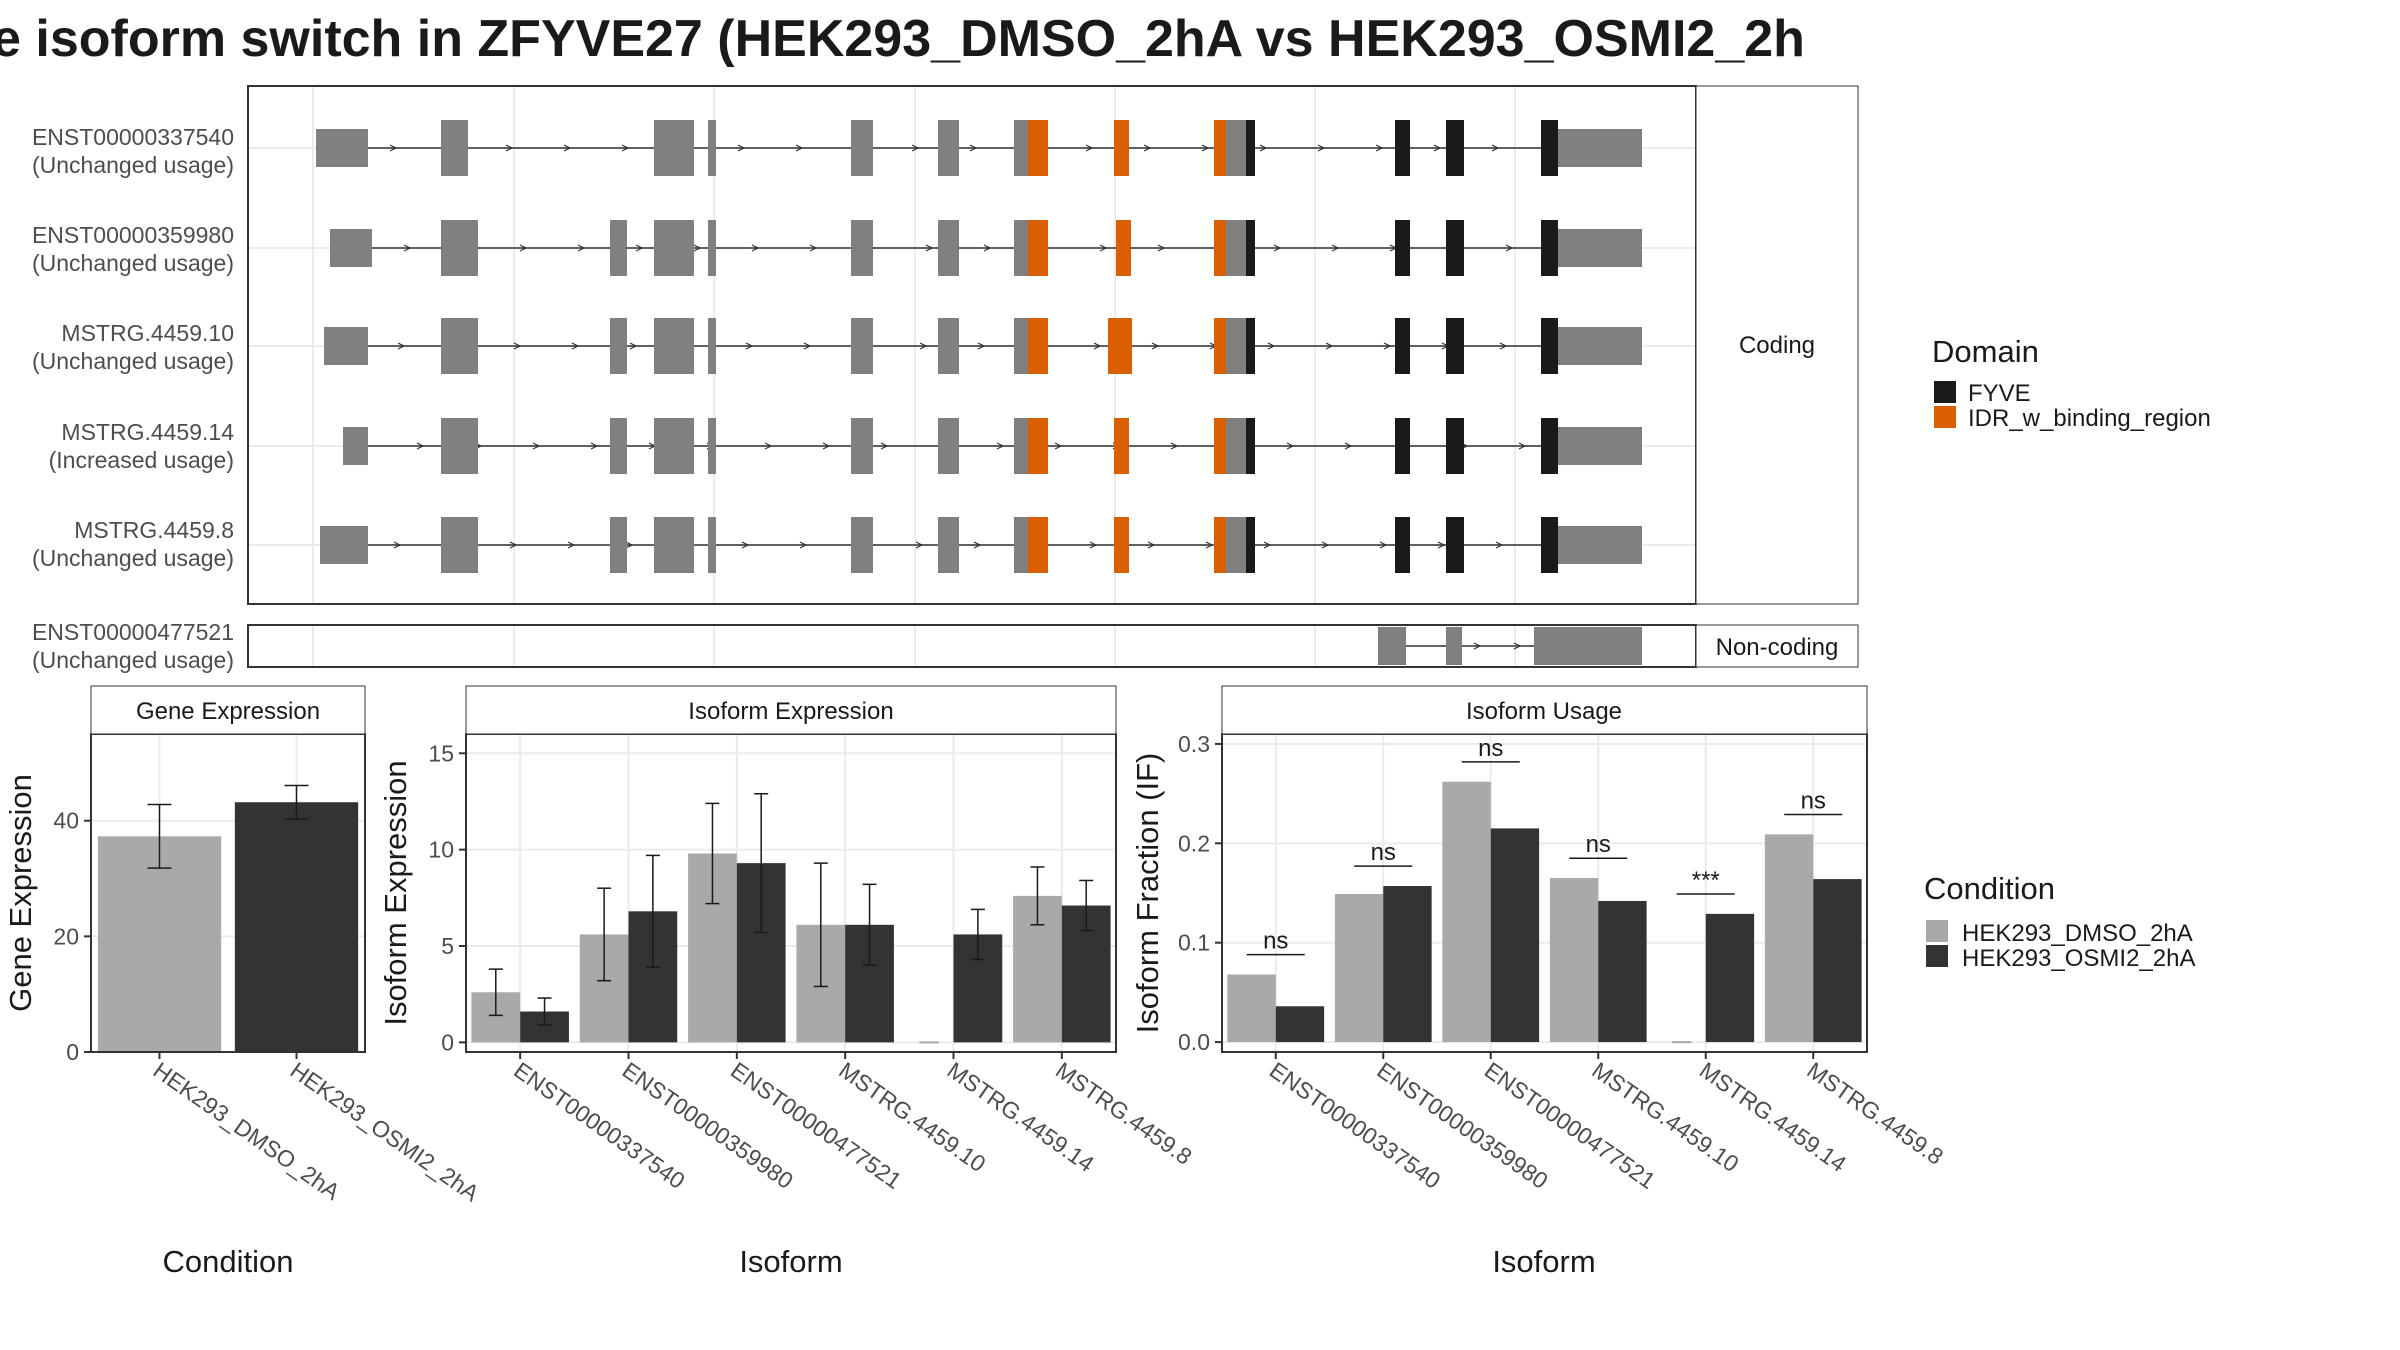 The height and width of the screenshot is (1350, 2400). Describe the element at coordinates (66, 936) in the screenshot. I see `y-tick-label: 20` at that location.